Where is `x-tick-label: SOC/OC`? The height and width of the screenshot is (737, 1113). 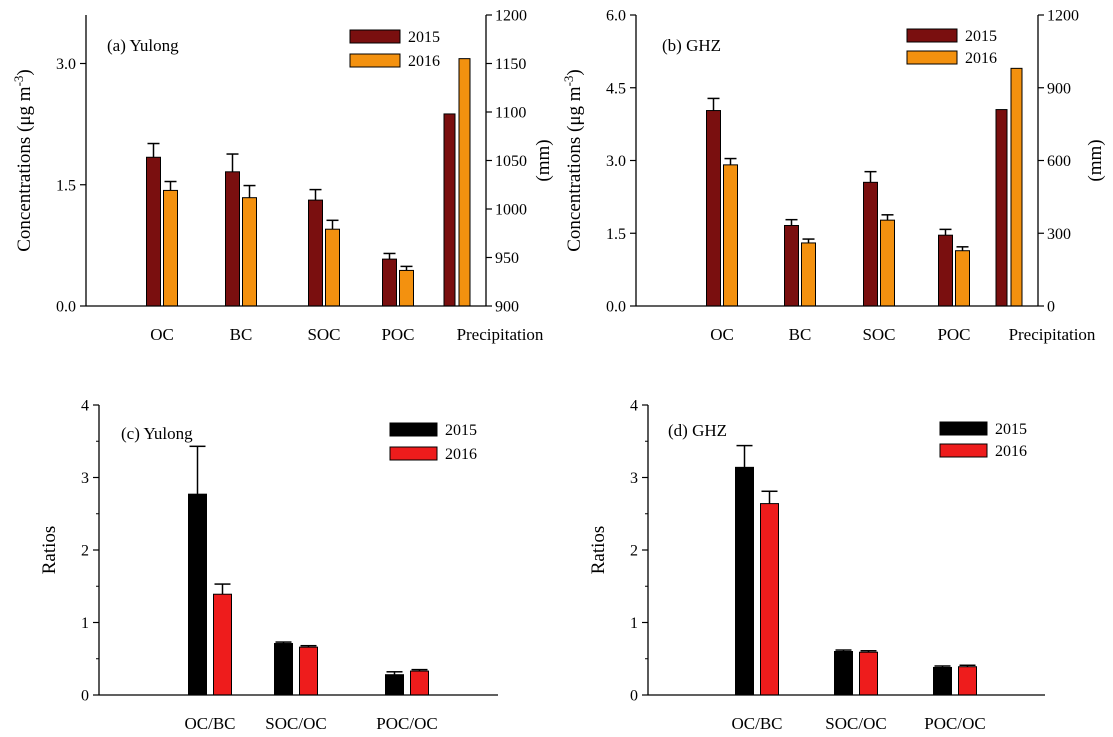 x-tick-label: SOC/OC is located at coordinates (295, 723).